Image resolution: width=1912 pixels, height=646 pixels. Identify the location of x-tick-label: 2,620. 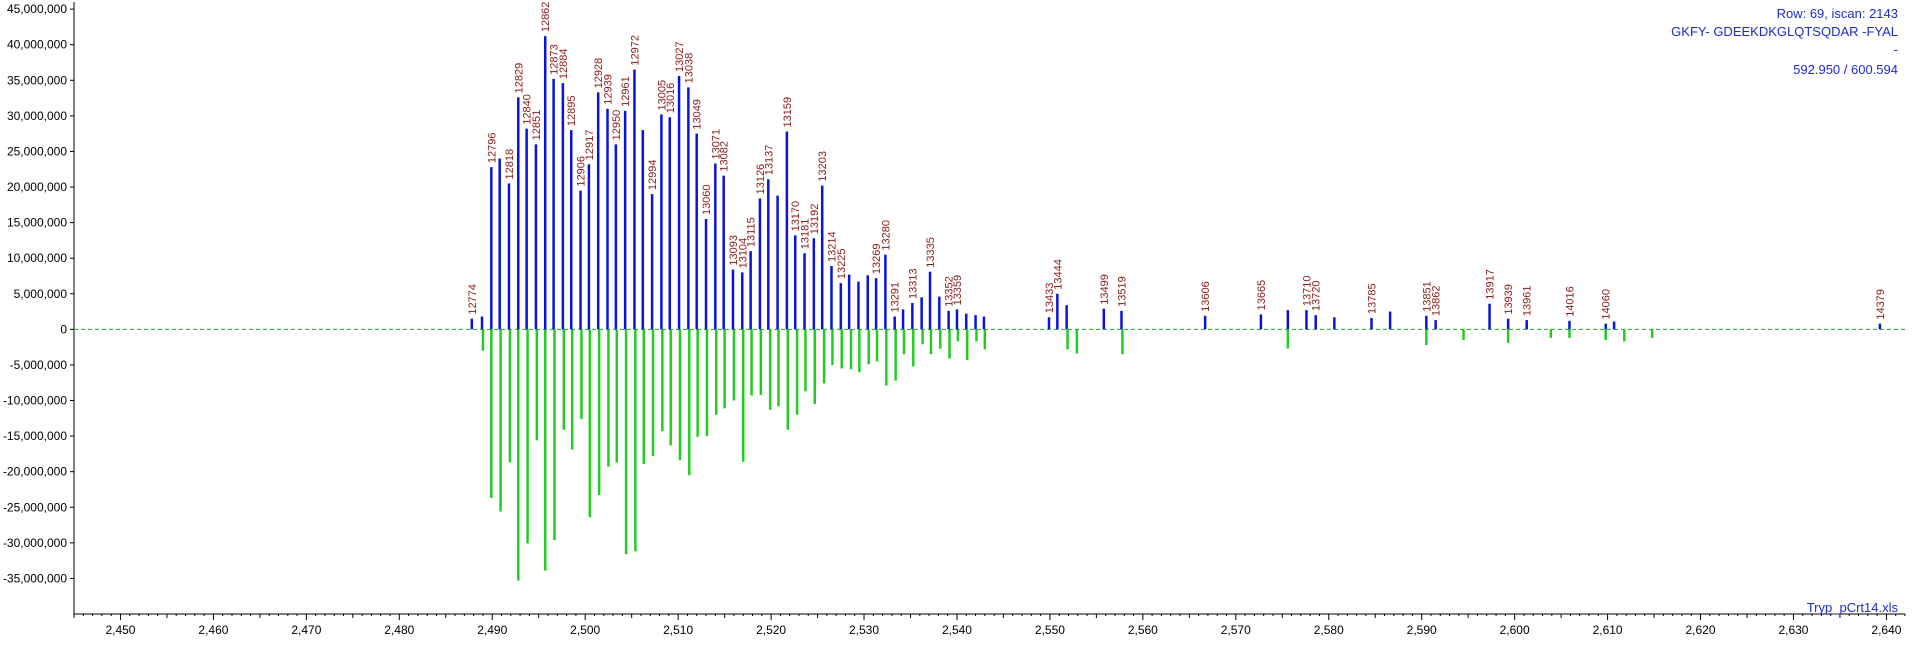
(1701, 630).